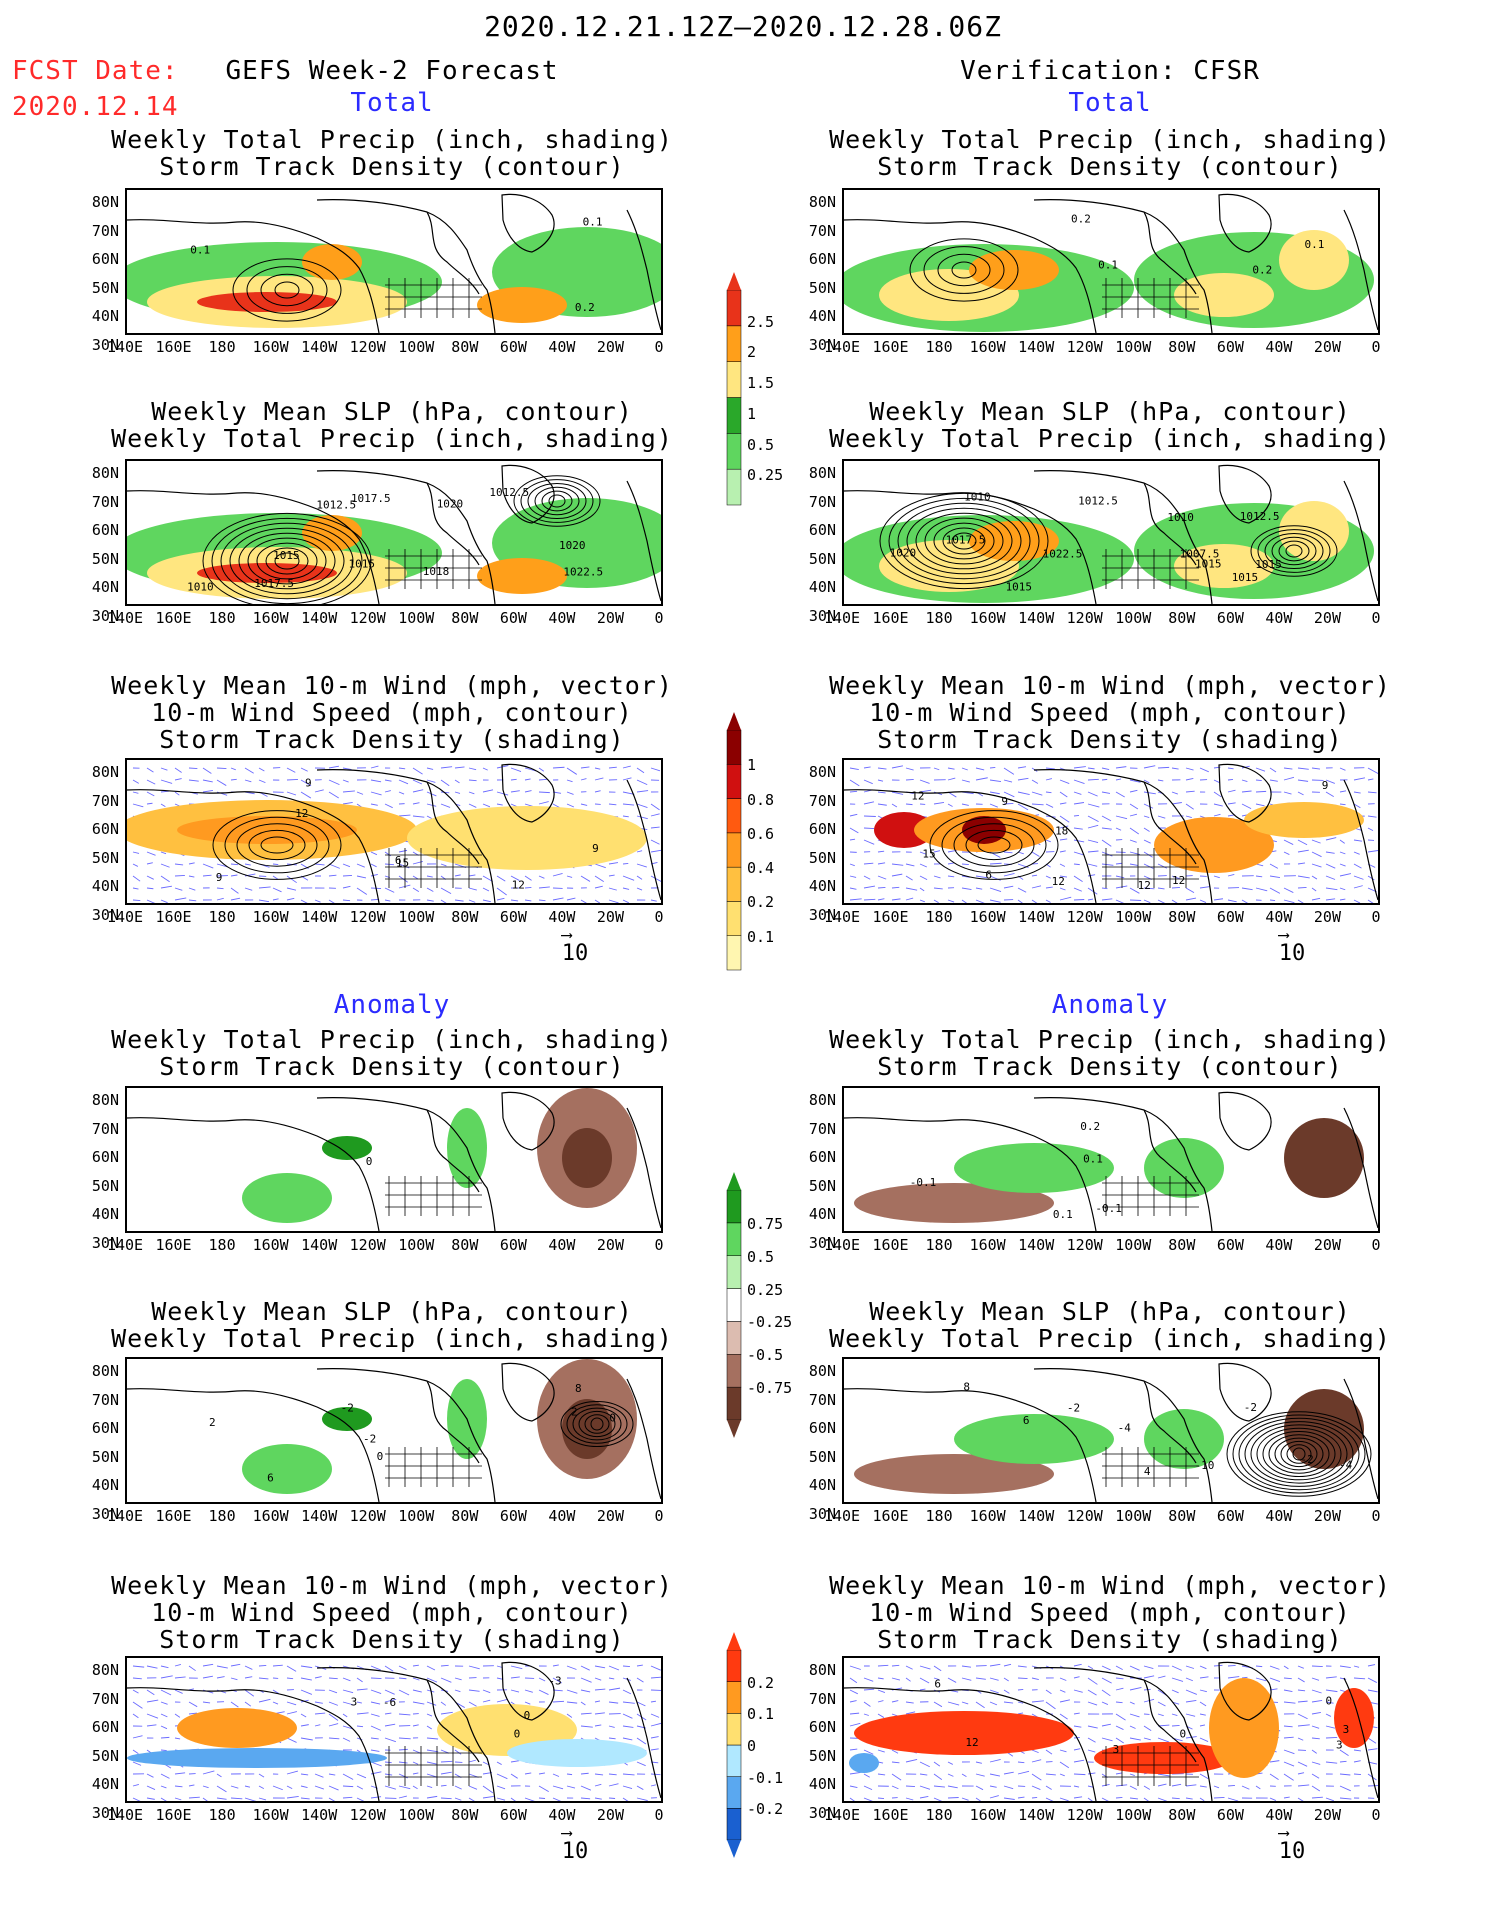 The height and width of the screenshot is (1925, 1487). What do you see at coordinates (1034, 1168) in the screenshot?
I see `precip-surplus-pacific` at bounding box center [1034, 1168].